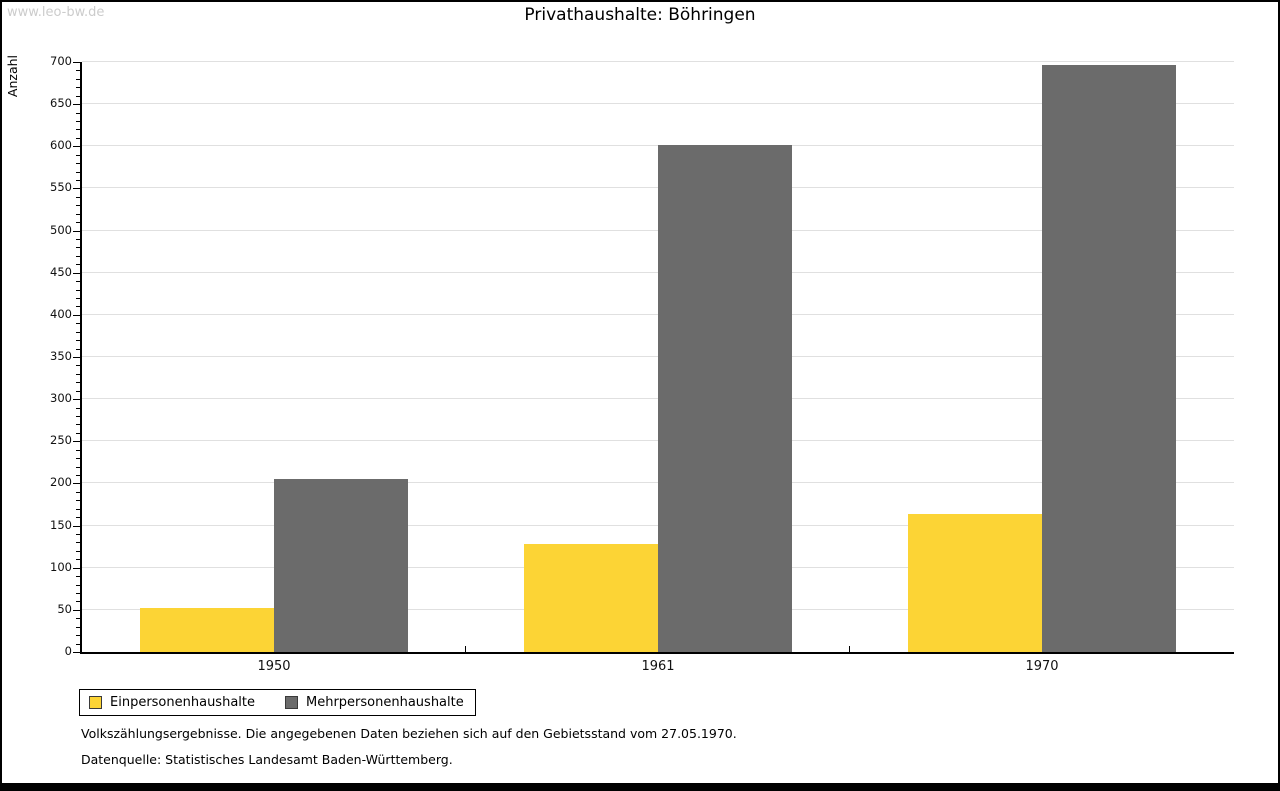  What do you see at coordinates (61, 103) in the screenshot?
I see `y-tick-label-650: 650` at bounding box center [61, 103].